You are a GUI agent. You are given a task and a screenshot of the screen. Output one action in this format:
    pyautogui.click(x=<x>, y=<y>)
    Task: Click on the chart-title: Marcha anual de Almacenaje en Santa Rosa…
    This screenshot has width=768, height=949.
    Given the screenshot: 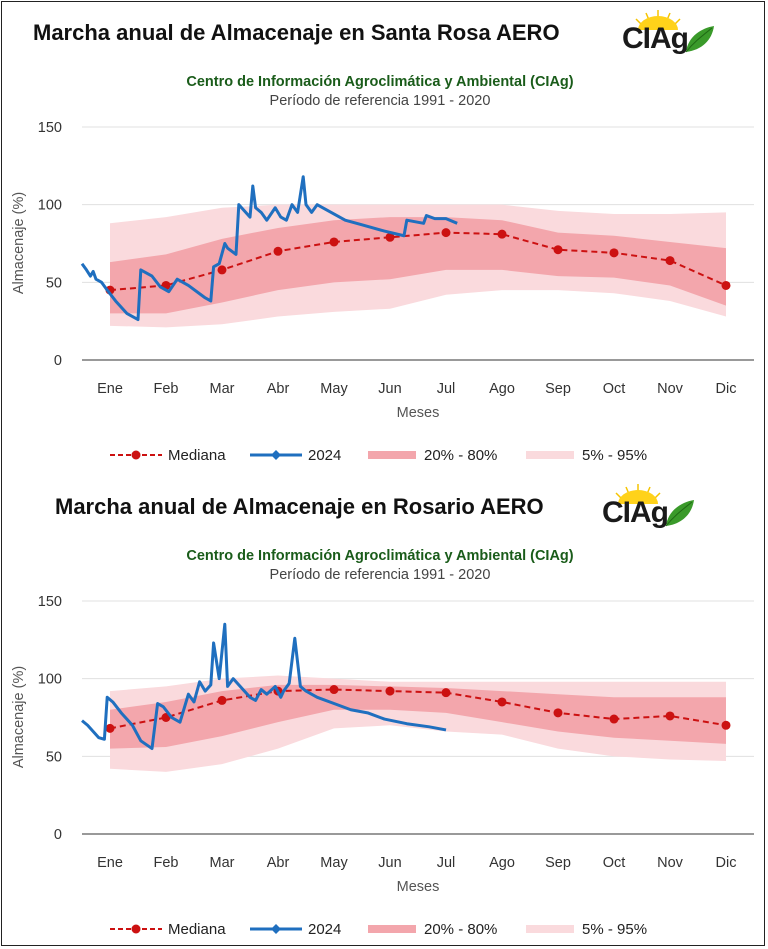 What is the action you would take?
    pyautogui.click(x=296, y=32)
    